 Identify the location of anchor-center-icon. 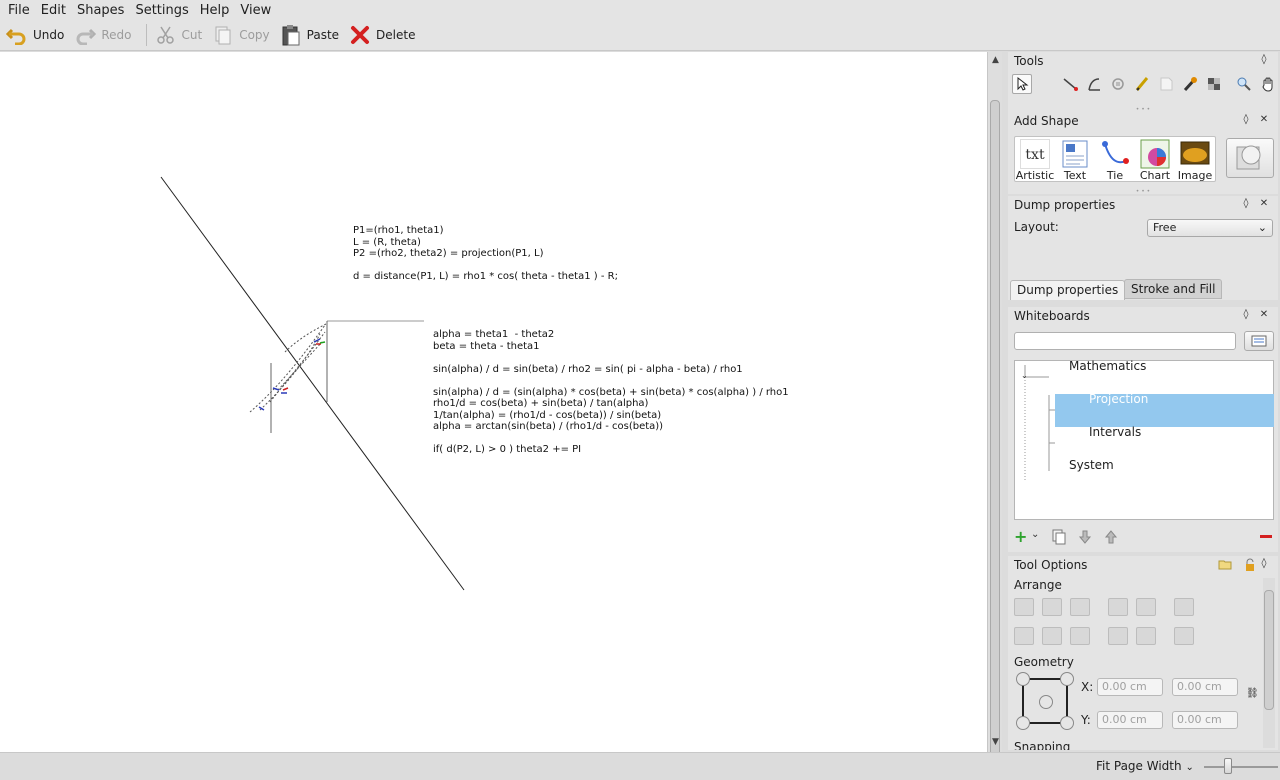
(1046, 702).